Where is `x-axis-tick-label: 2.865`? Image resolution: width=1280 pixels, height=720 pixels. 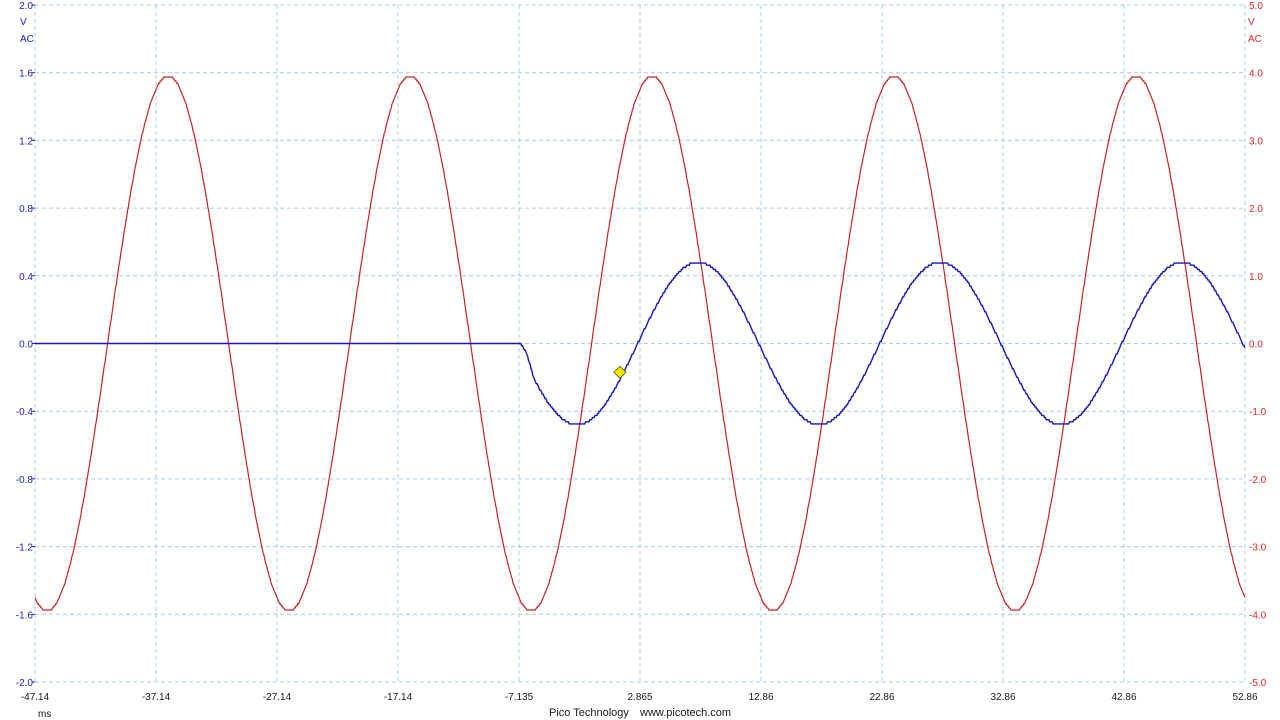
x-axis-tick-label: 2.865 is located at coordinates (639, 697).